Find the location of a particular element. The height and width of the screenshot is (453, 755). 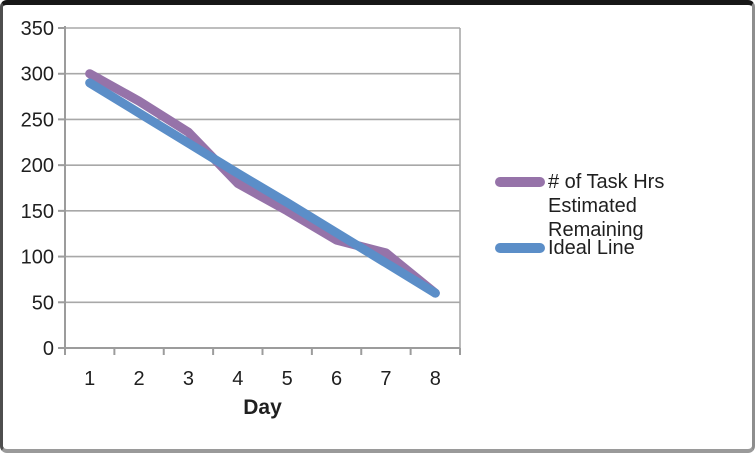

x-tick-label: 4 is located at coordinates (237, 379).